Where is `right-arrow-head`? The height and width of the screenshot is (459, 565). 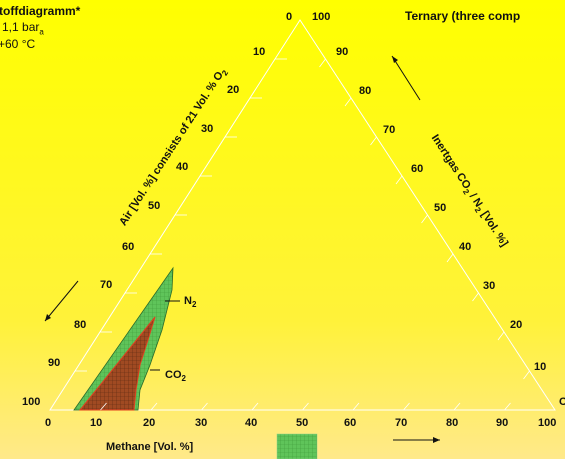
right-arrow-head is located at coordinates (395, 59).